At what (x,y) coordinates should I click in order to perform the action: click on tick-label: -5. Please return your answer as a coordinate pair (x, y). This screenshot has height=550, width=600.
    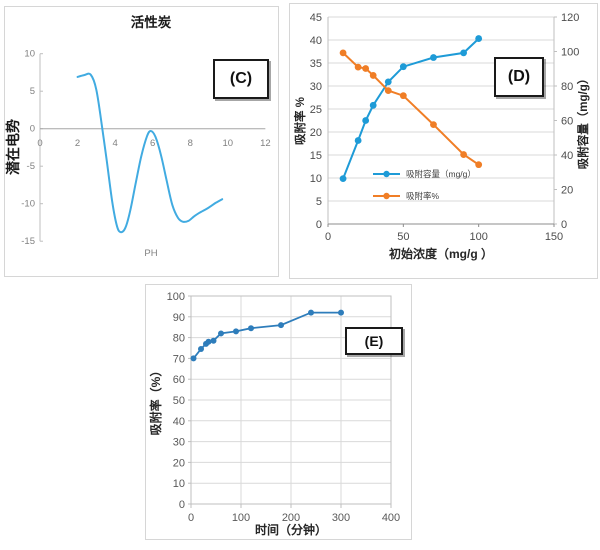
    Looking at the image, I should click on (31, 166).